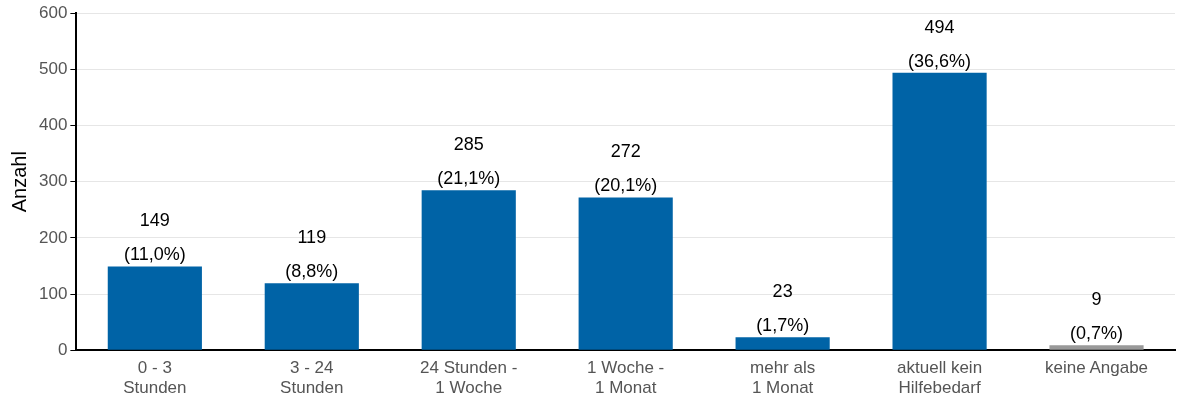 The image size is (1177, 401). I want to click on data-label: 285 (21,1%), so click(469, 161).